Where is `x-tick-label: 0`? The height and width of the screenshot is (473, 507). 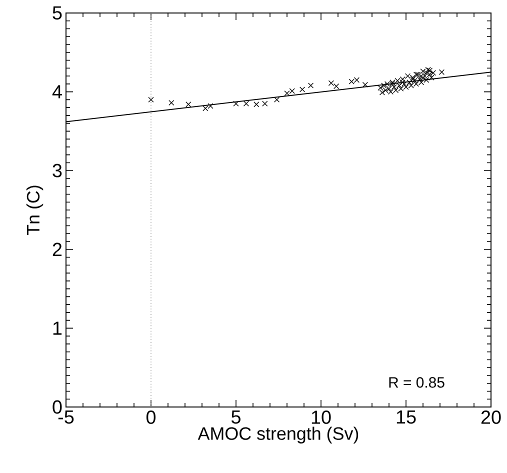
x-tick-label: 0 is located at coordinates (151, 417).